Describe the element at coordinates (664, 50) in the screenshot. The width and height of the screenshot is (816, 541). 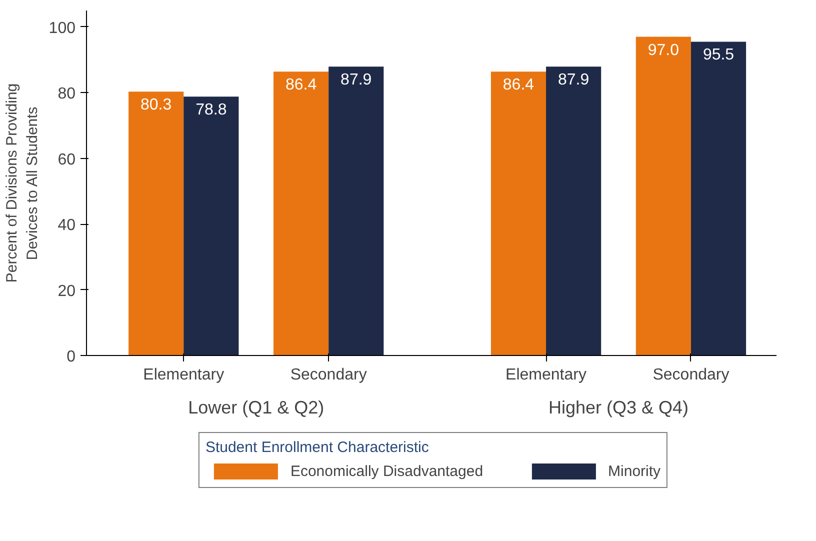
I see `data-label: 97.0` at that location.